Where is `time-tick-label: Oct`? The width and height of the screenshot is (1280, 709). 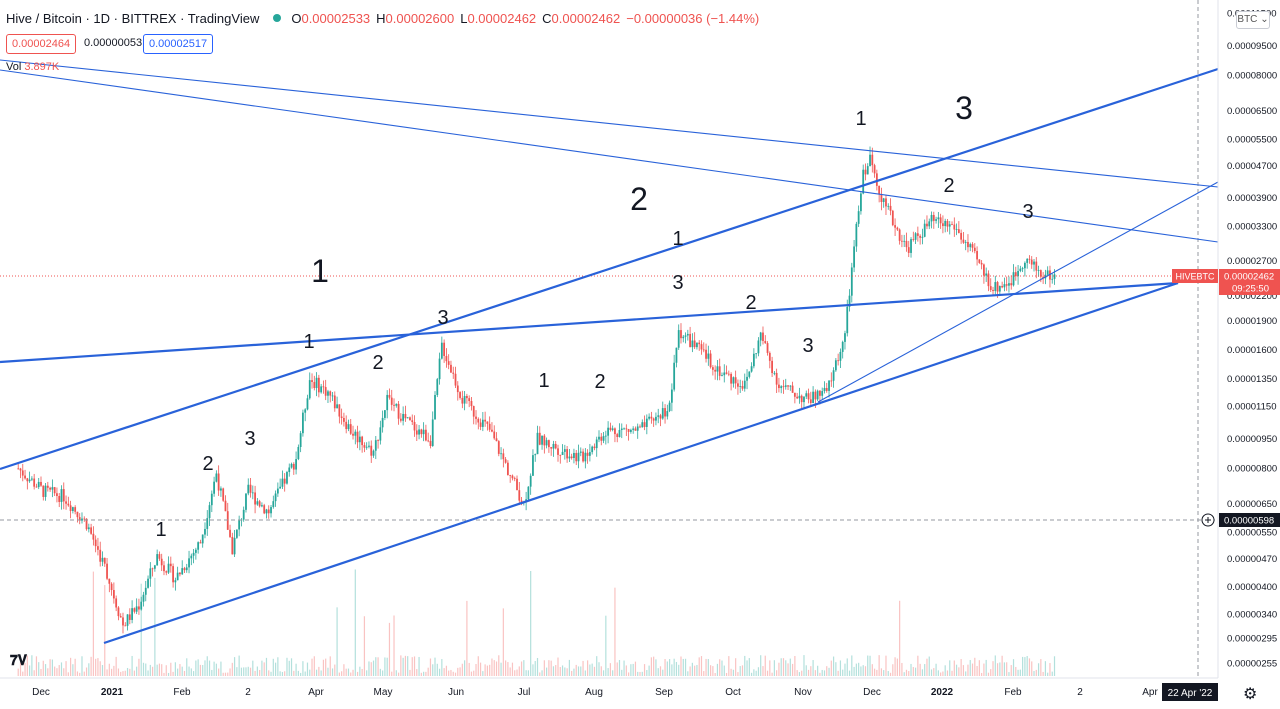 time-tick-label: Oct is located at coordinates (733, 692).